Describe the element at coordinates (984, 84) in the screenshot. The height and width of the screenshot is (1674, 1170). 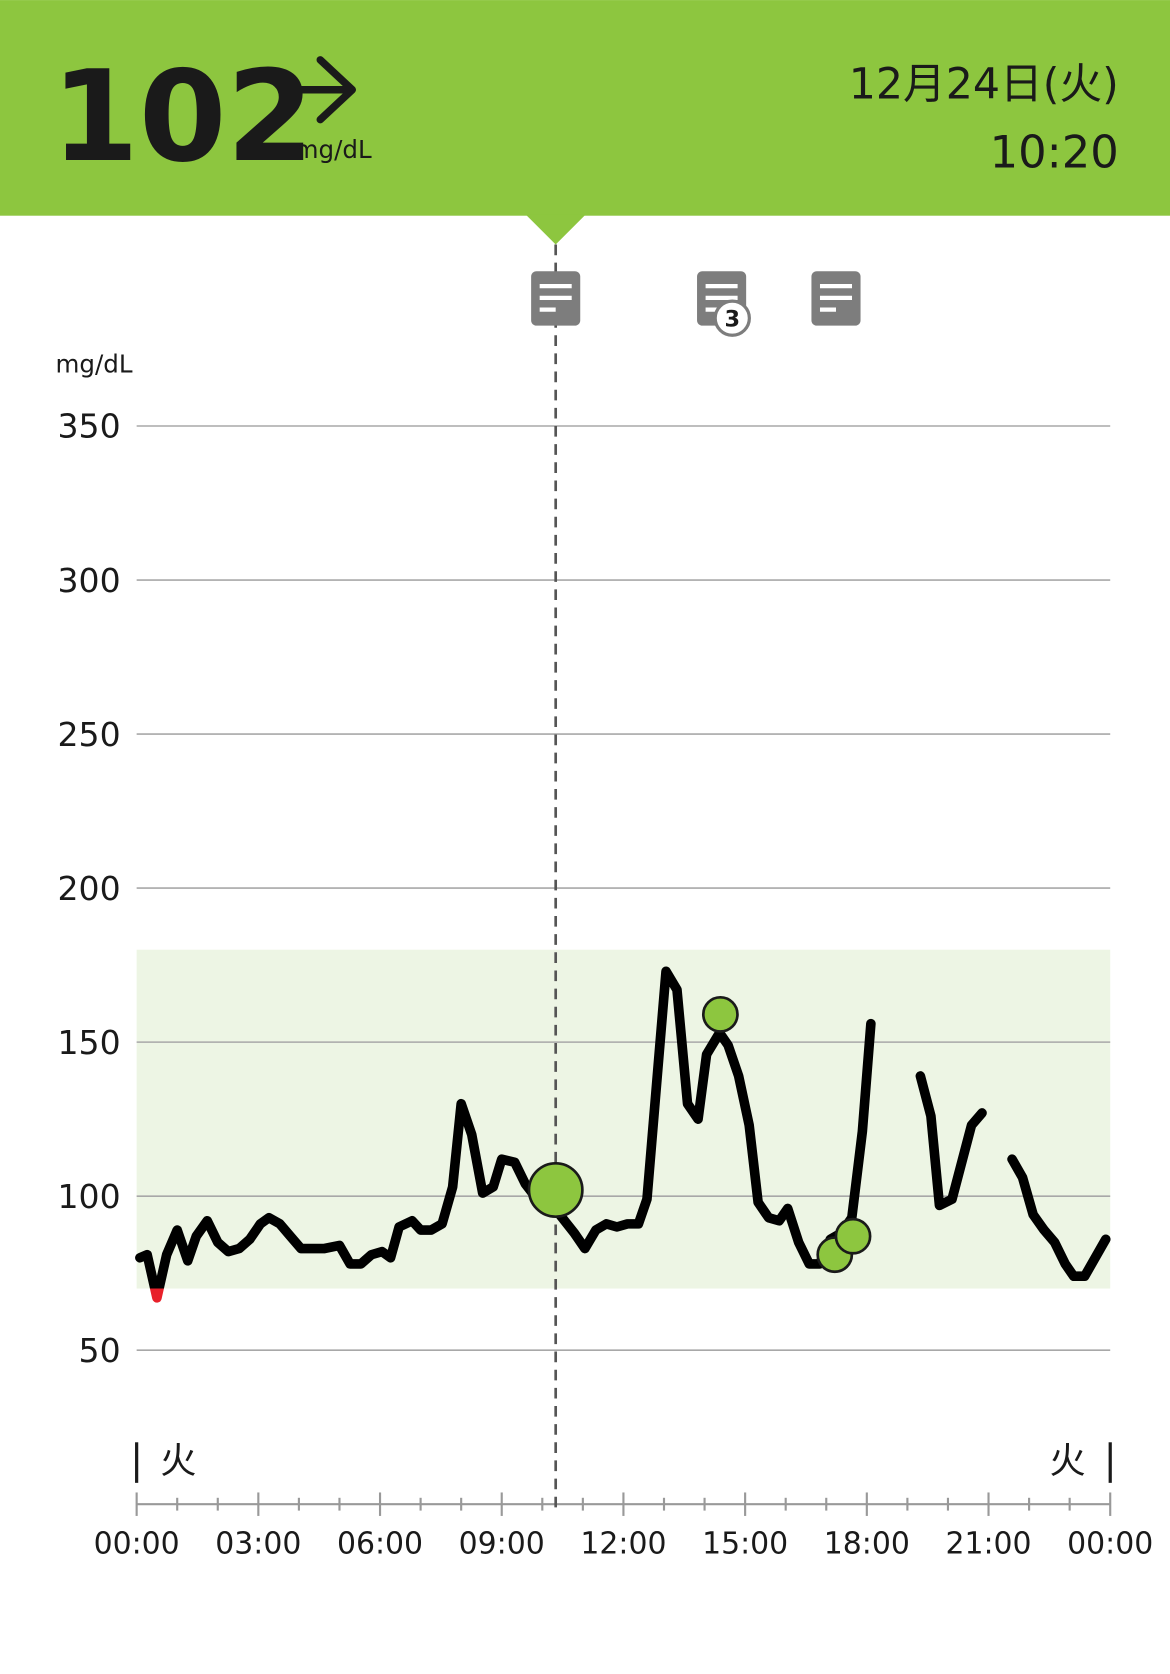
I see `date: 12月24日(火)` at that location.